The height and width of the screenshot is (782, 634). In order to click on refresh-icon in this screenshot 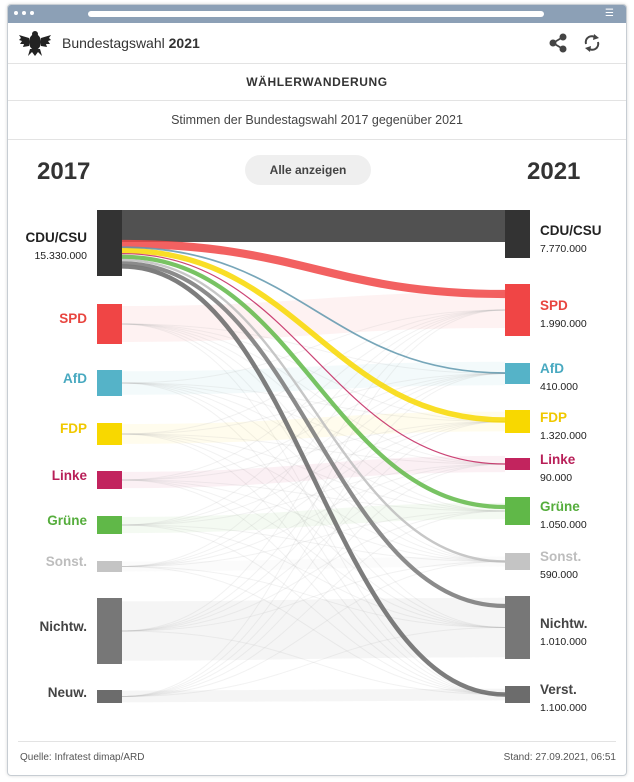, I will do `click(592, 43)`.